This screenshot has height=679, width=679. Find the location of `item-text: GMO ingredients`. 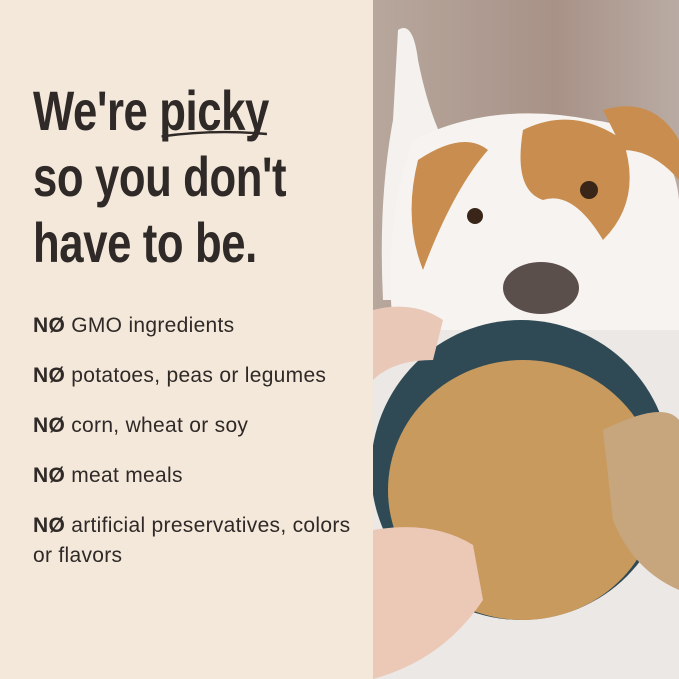

item-text: GMO ingredients is located at coordinates (150, 325).